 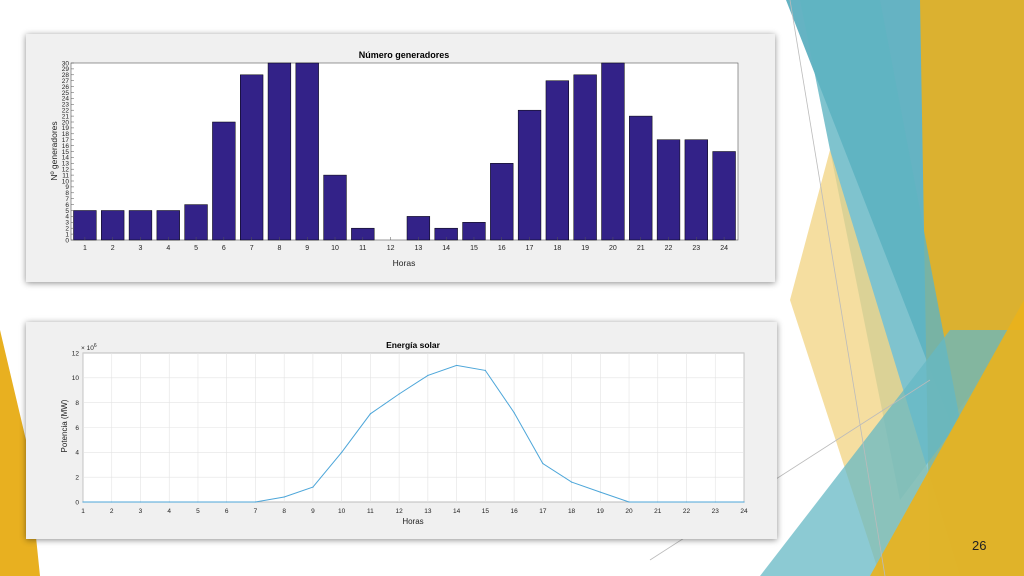 What do you see at coordinates (724, 248) in the screenshot?
I see `x-tick-label: 24` at bounding box center [724, 248].